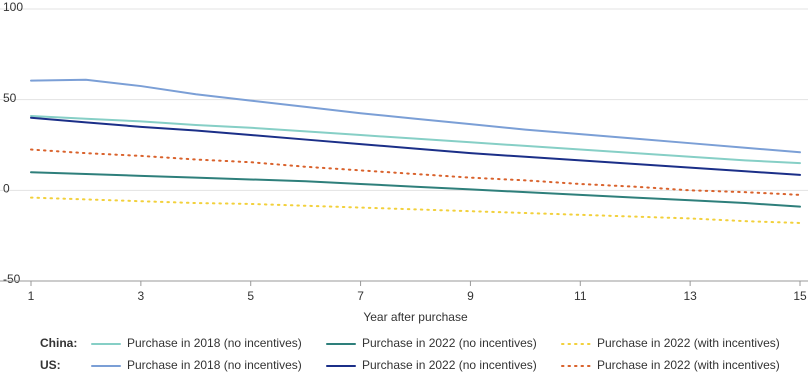 This screenshot has height=379, width=810. Describe the element at coordinates (250, 296) in the screenshot. I see `x-tick-label: 5` at that location.